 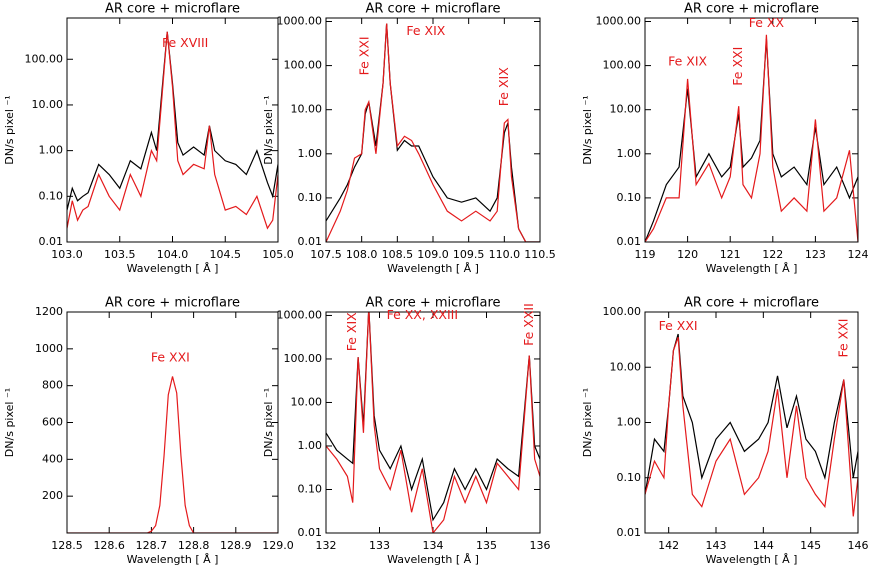 What do you see at coordinates (540, 545) in the screenshot?
I see `x-tick-label: 136` at bounding box center [540, 545].